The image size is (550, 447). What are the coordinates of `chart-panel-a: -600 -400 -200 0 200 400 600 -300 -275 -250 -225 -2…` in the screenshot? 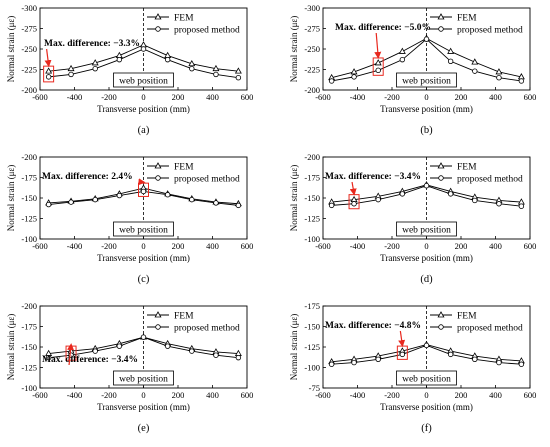 It's located at (129, 69).